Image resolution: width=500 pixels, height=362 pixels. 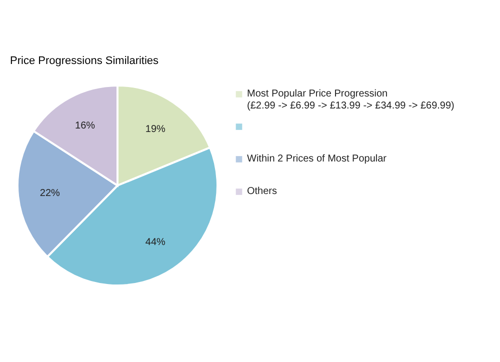 What do you see at coordinates (85, 61) in the screenshot?
I see `chart-title: Price Progressions Similarities` at bounding box center [85, 61].